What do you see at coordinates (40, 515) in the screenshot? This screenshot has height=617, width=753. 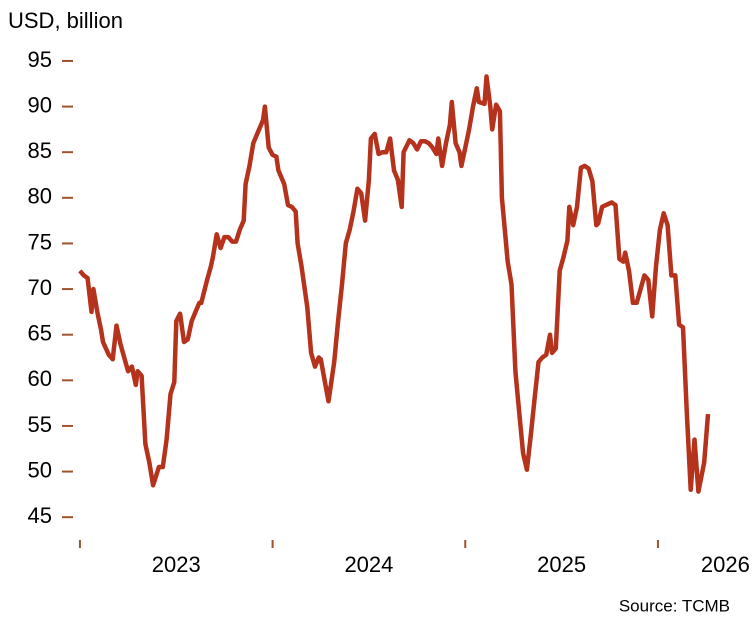 I see `y-tick-label: 45` at bounding box center [40, 515].